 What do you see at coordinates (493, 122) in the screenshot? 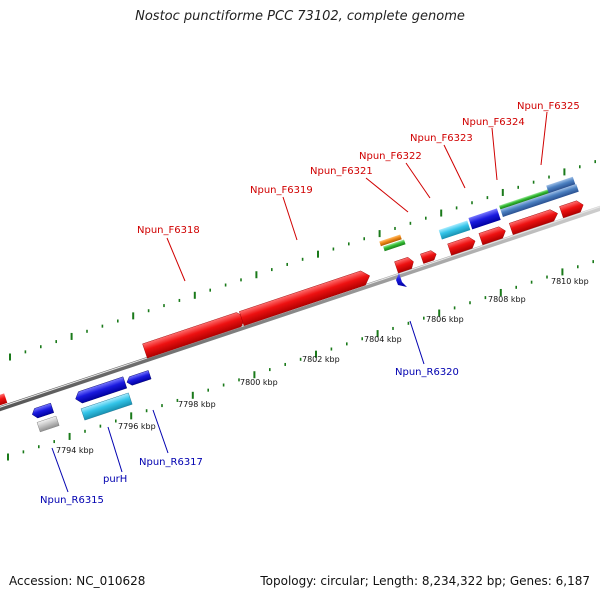
I see `label-npun-f6324: Npun_F6324` at bounding box center [493, 122].